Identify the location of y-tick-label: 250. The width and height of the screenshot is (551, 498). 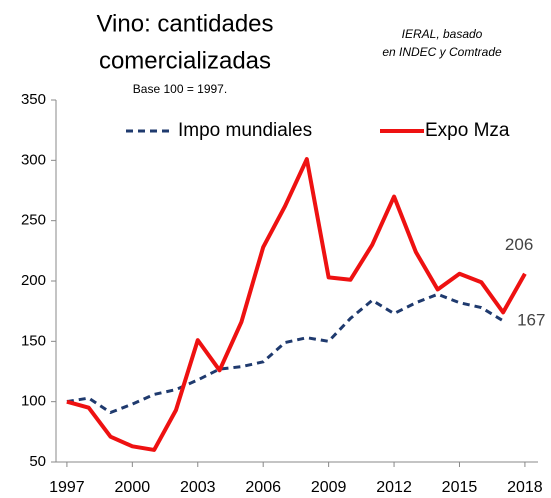
(33, 220).